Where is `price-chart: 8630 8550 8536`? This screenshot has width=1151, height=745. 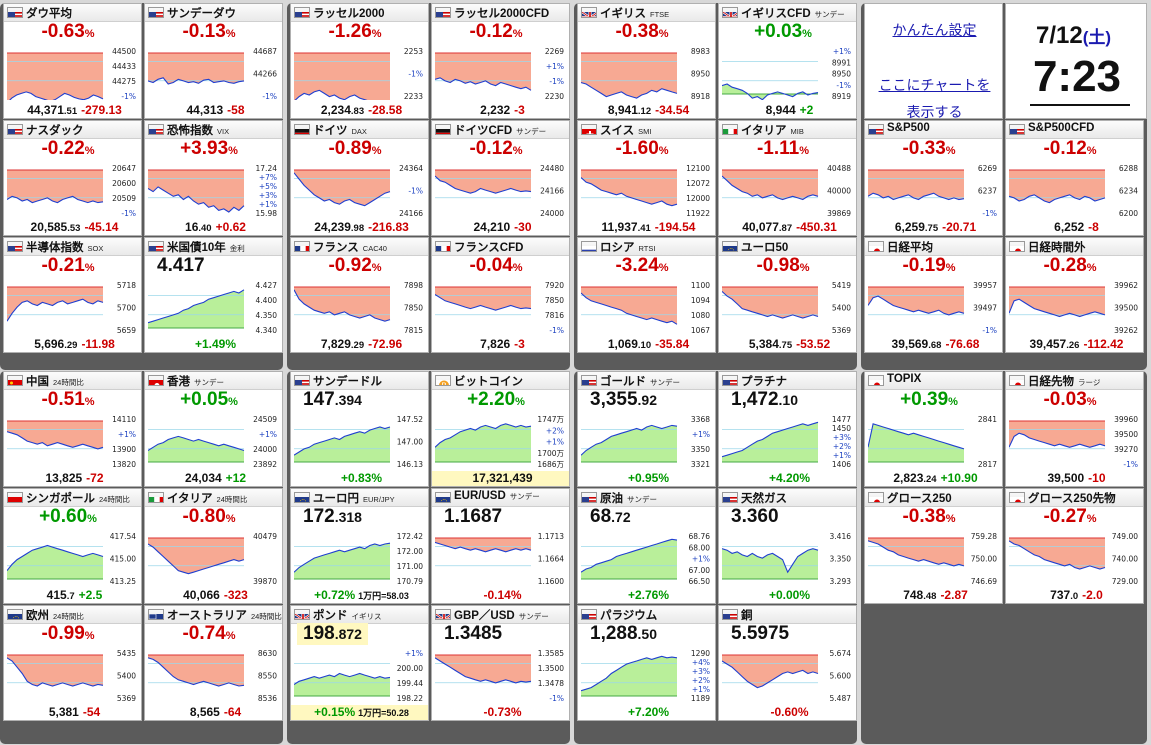
price-chart: 8630 8550 8536 is located at coordinates (213, 674).